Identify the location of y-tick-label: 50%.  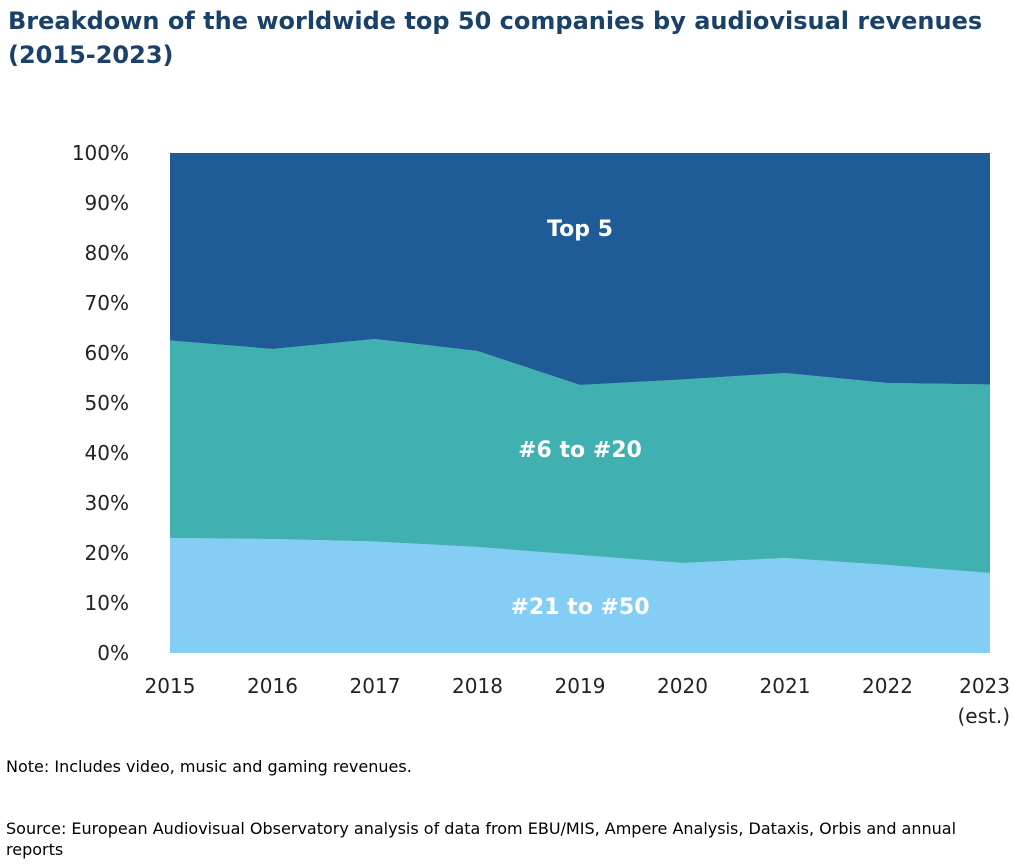
(107, 403).